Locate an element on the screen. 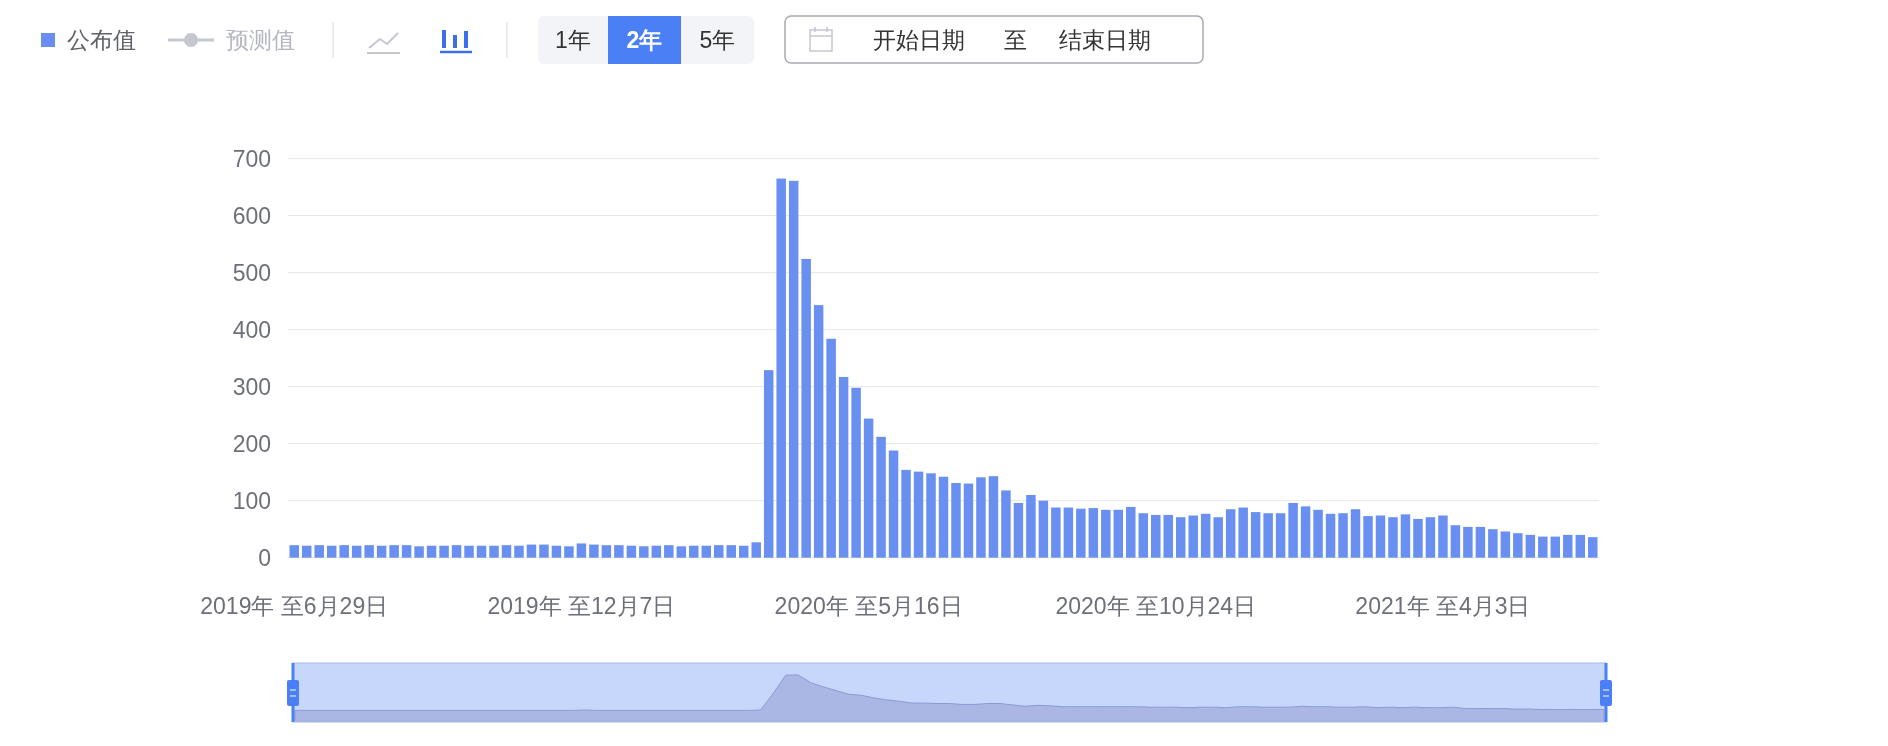  y-tick-label: 700 is located at coordinates (251, 158).